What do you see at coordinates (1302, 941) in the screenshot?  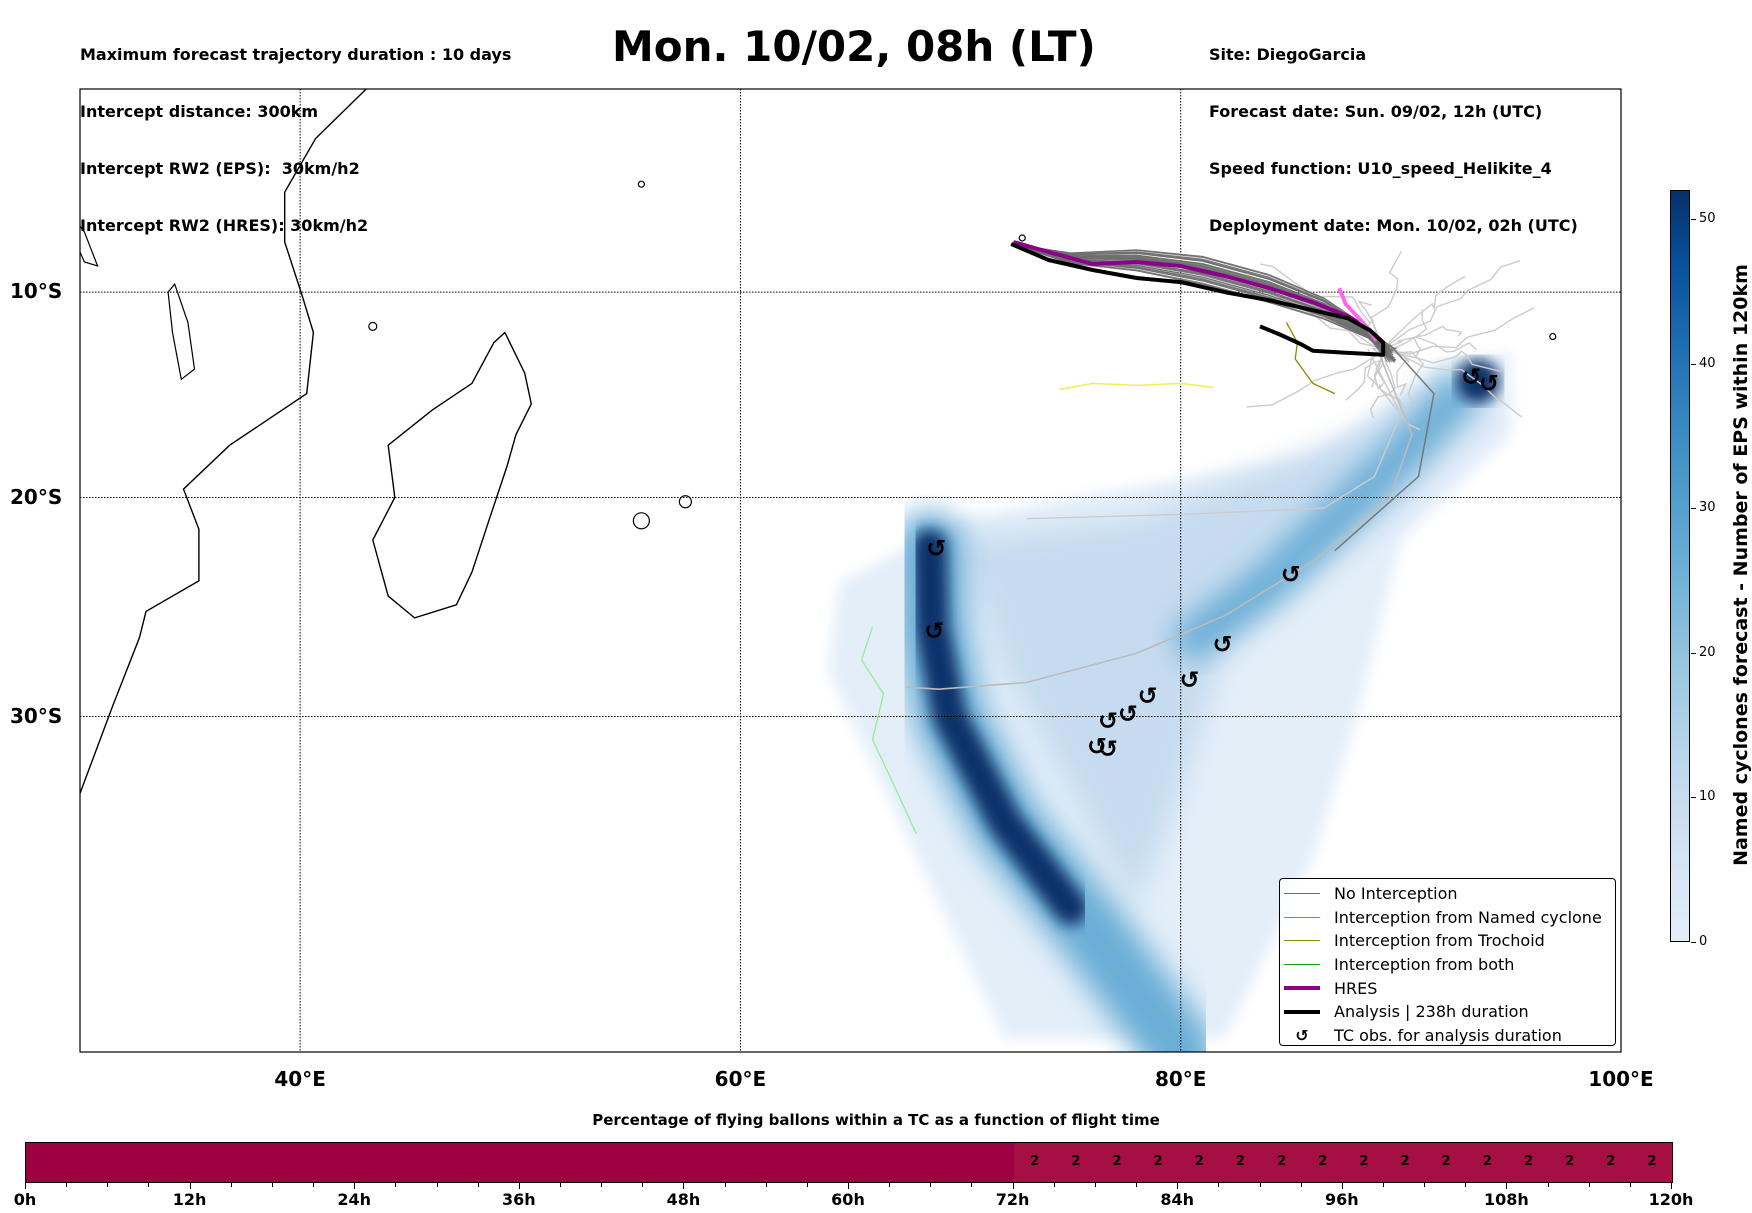 I see `olive-line-icon` at bounding box center [1302, 941].